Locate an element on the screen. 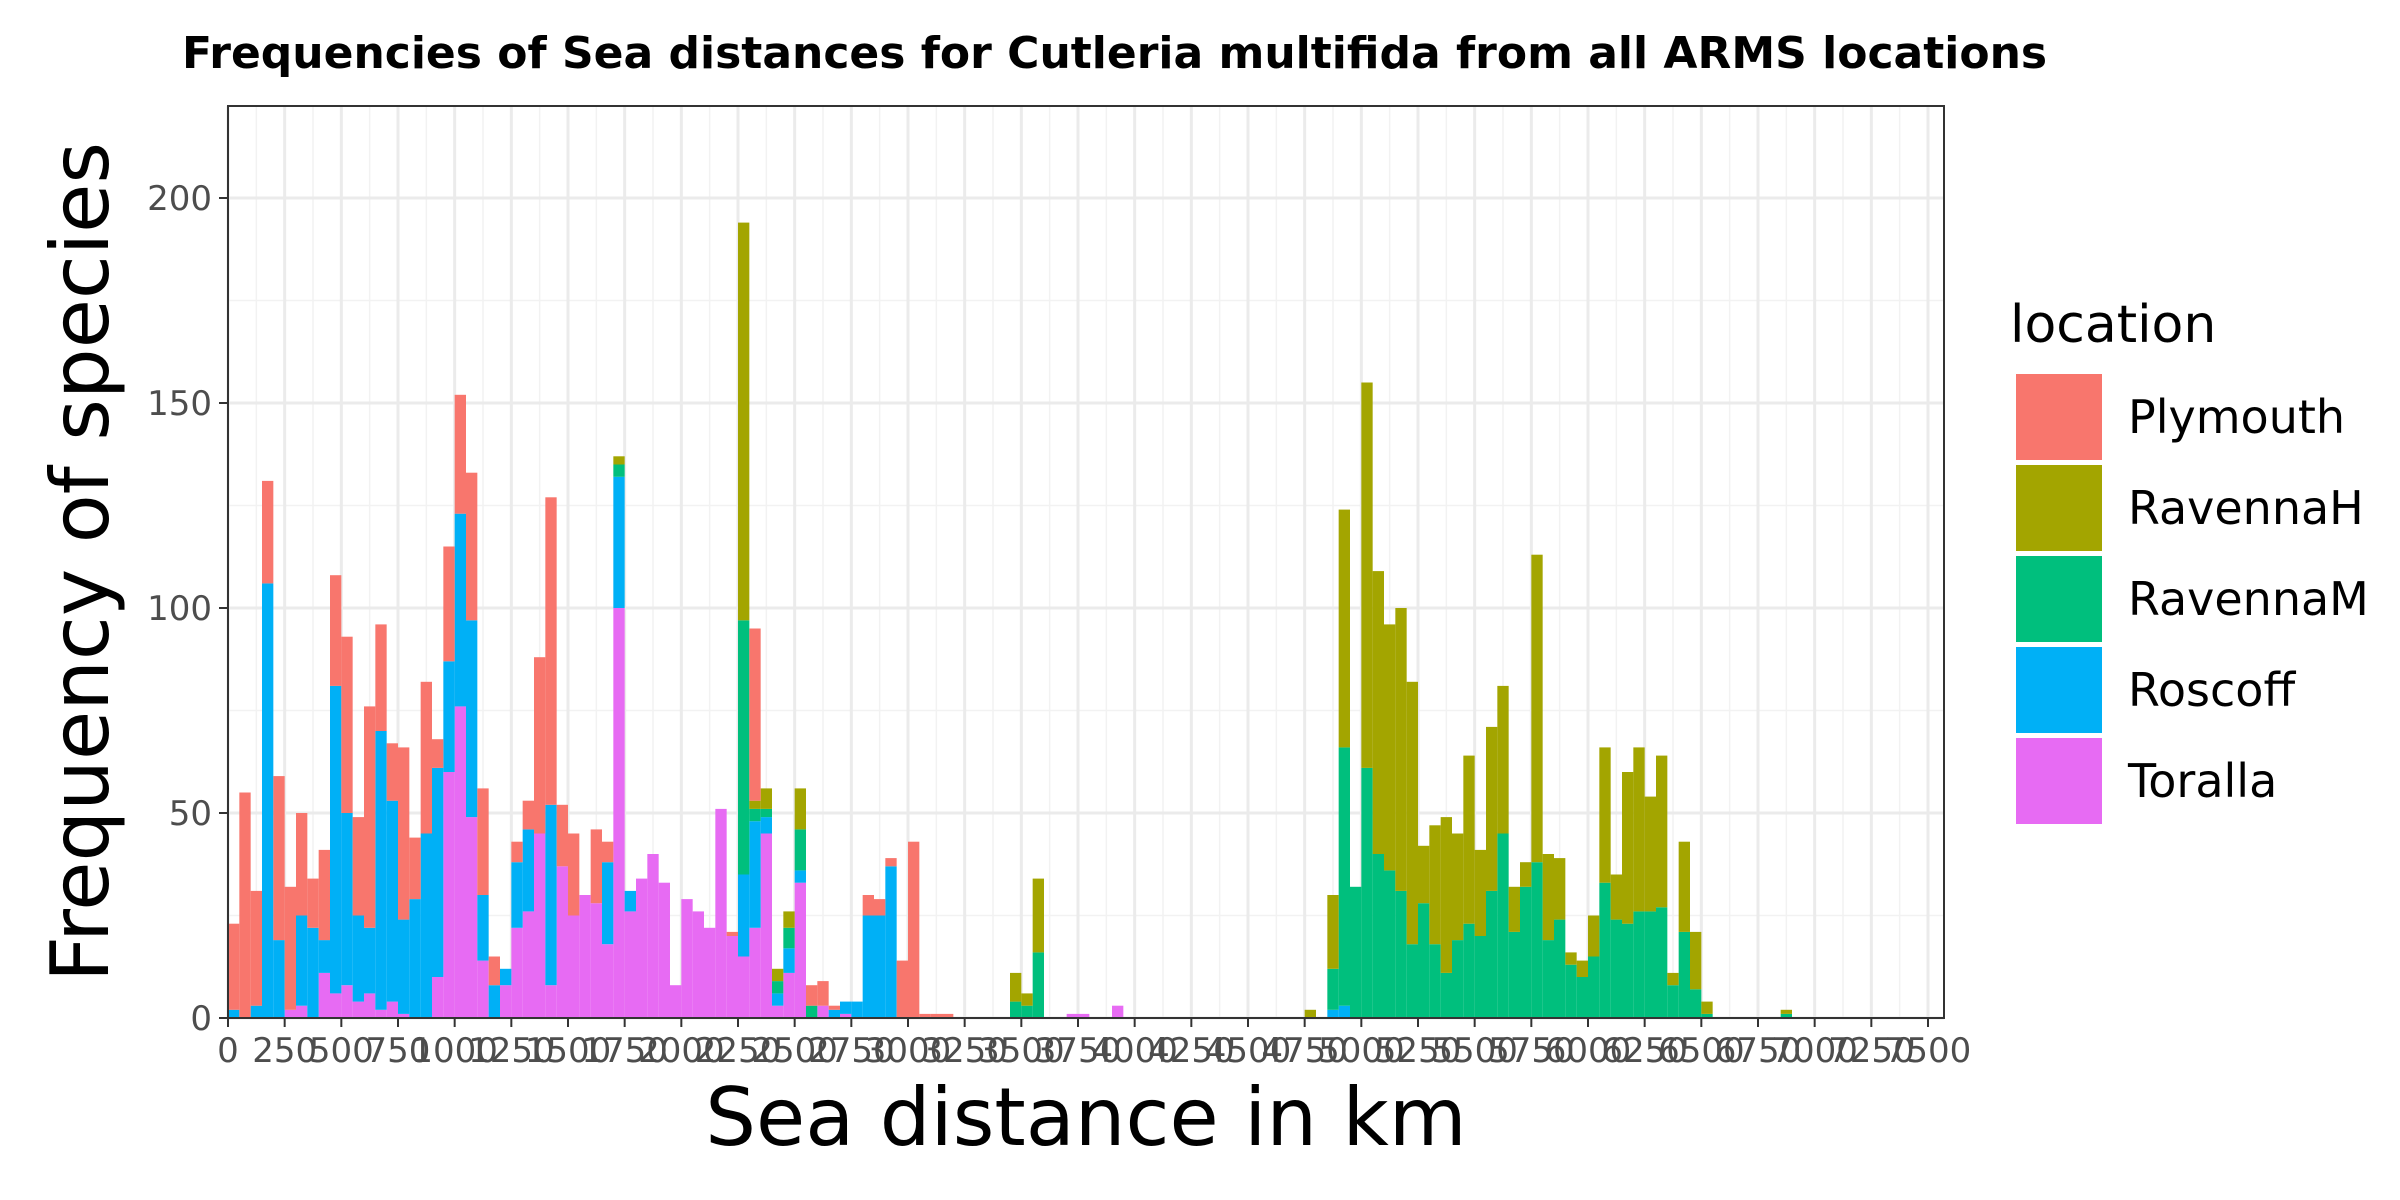 This screenshot has width=2400, height=1200. x-tick-label: 5250 is located at coordinates (1418, 1051).